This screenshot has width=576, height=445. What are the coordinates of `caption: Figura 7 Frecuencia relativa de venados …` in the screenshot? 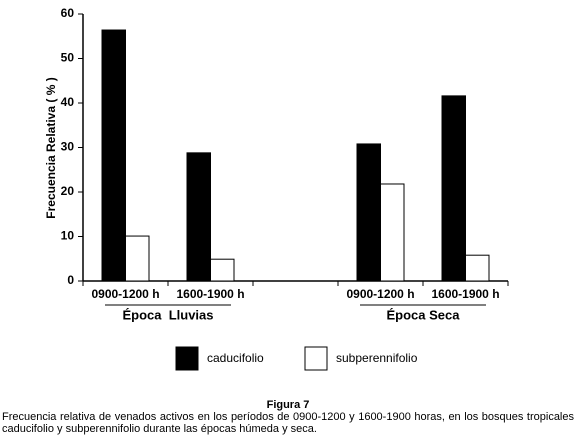 It's located at (288, 417).